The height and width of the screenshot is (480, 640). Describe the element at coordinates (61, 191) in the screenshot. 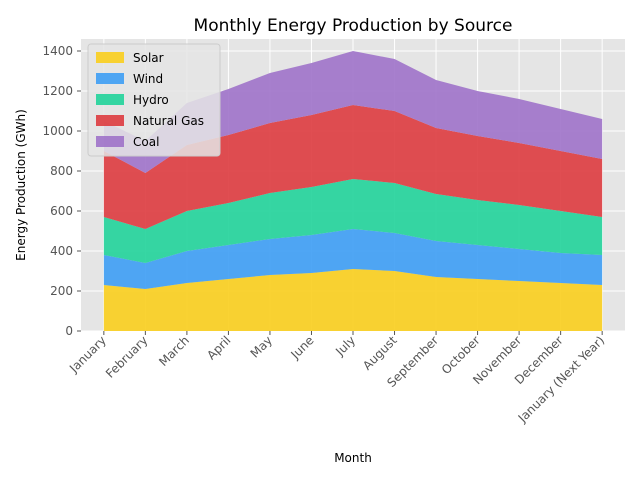

I see `y-axis-ticks: 0 200 400 600 800 1000 1200 1400` at that location.